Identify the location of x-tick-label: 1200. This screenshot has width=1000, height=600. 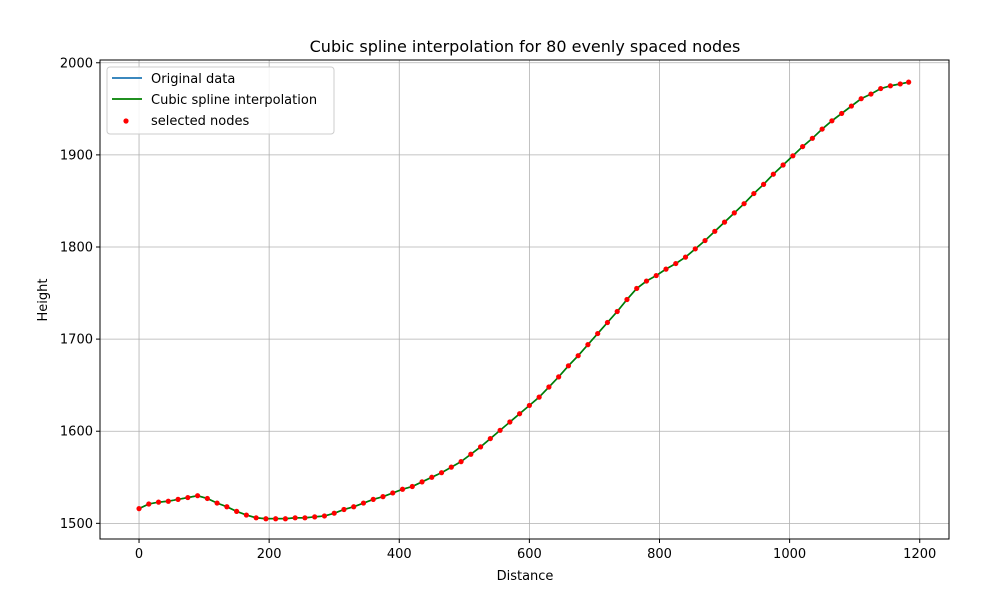
(919, 554).